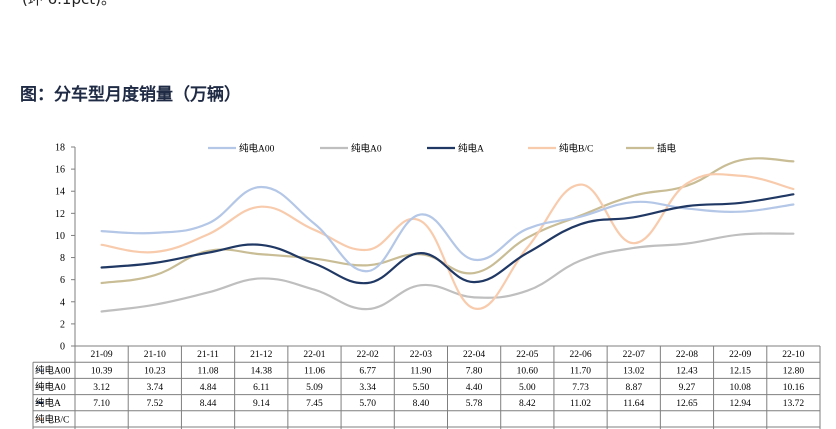  What do you see at coordinates (421, 355) in the screenshot?
I see `x-tick-label: 22-03` at bounding box center [421, 355].